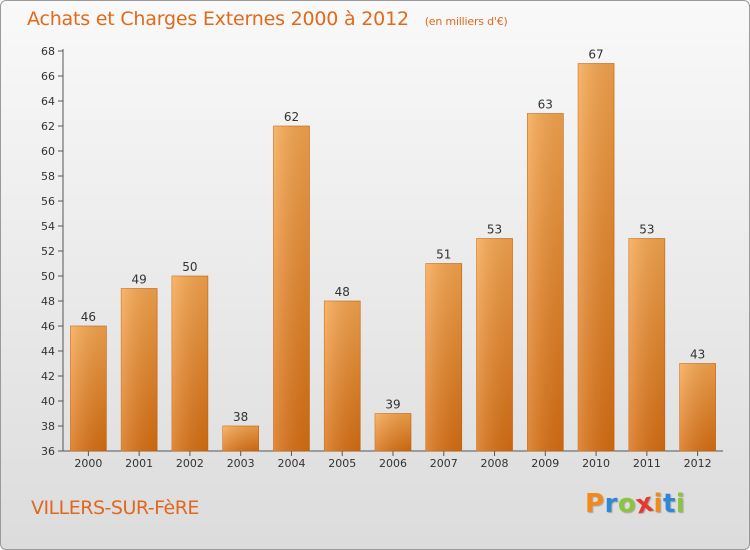  I want to click on logo-letter: P, so click(595, 504).